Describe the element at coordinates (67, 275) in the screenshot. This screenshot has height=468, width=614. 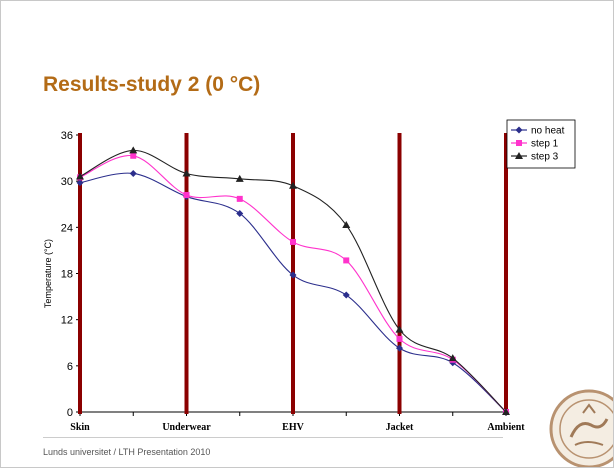
I see `y-tick-label: 18` at that location.